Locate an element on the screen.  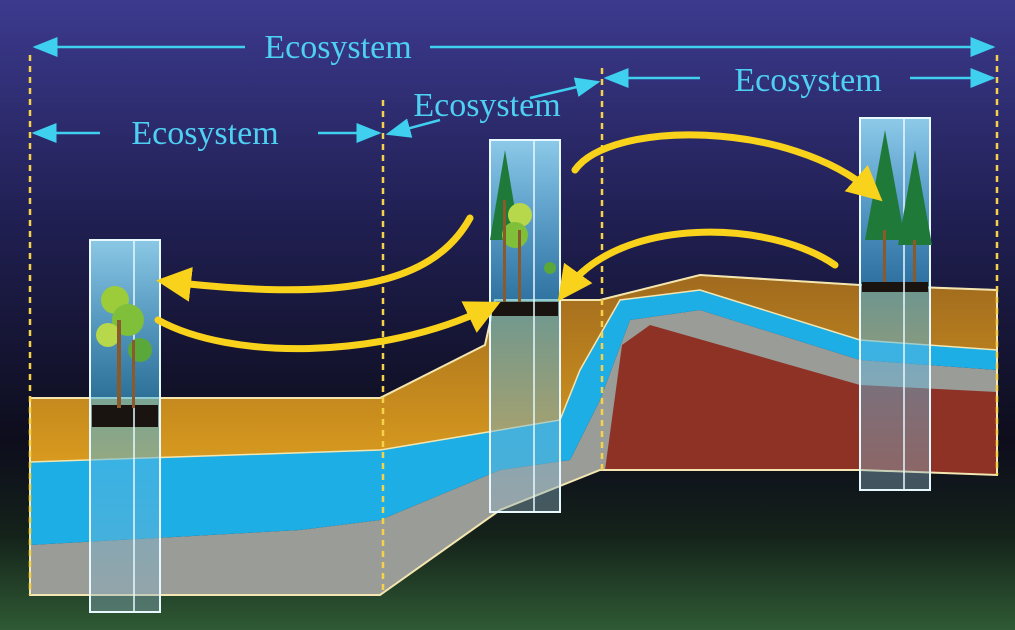
column-right is located at coordinates (895, 304).